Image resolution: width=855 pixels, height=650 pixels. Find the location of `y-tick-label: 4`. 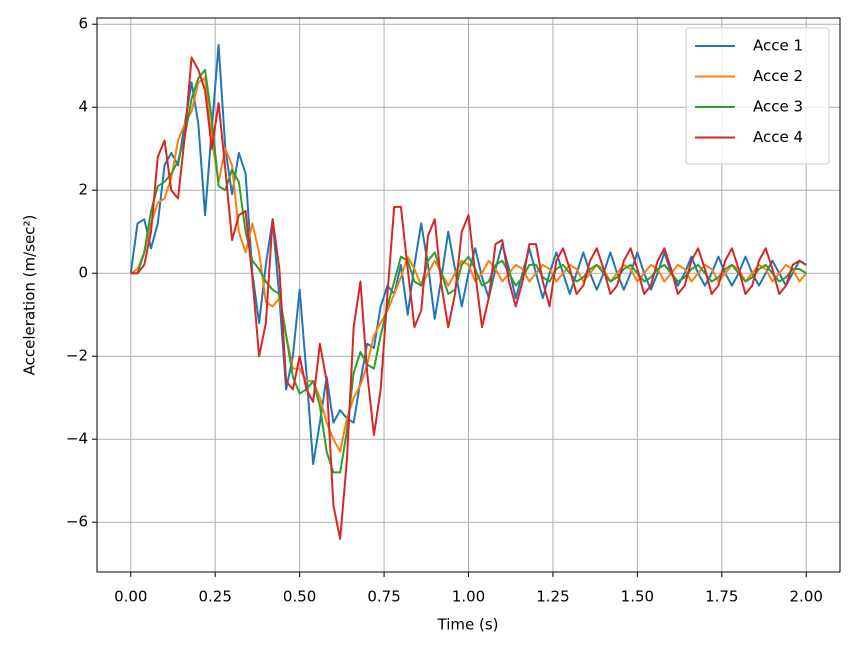

y-tick-label: 4 is located at coordinates (83, 107).